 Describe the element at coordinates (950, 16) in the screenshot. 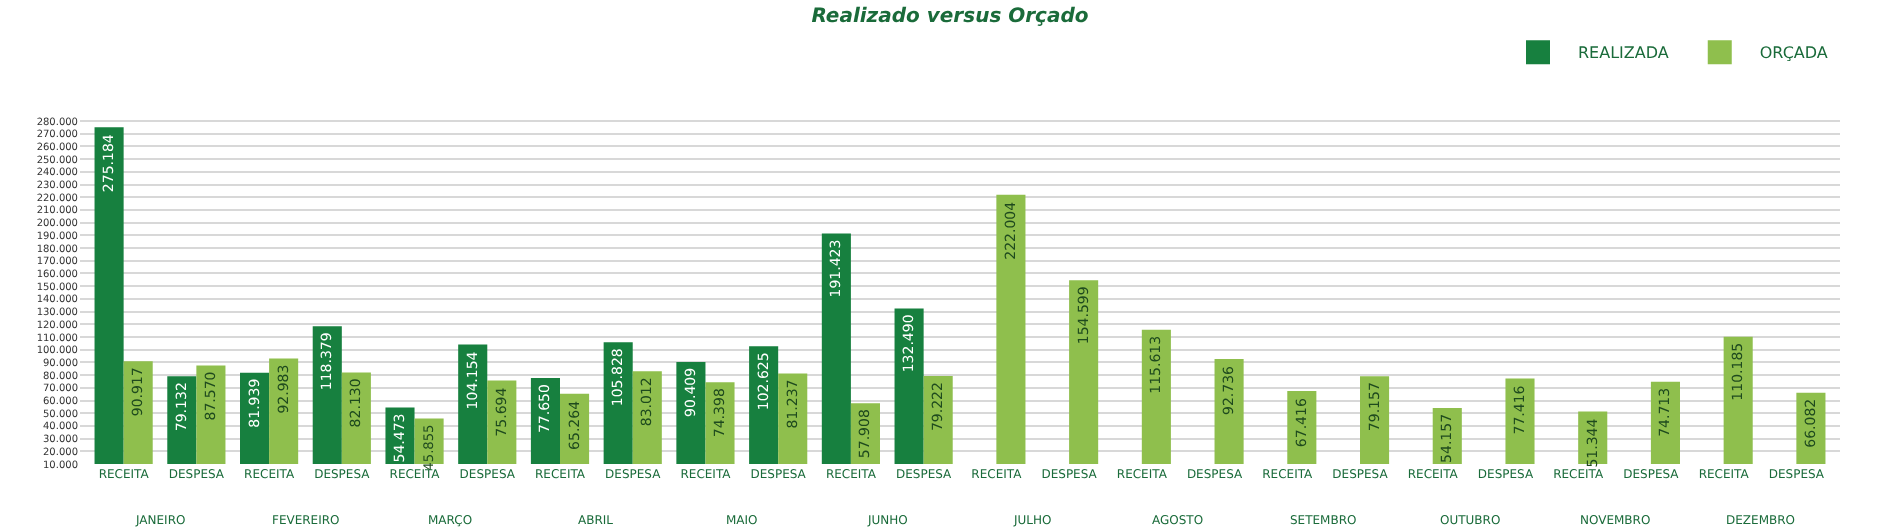

I see `chart-title: Realizado versus Orçado` at that location.